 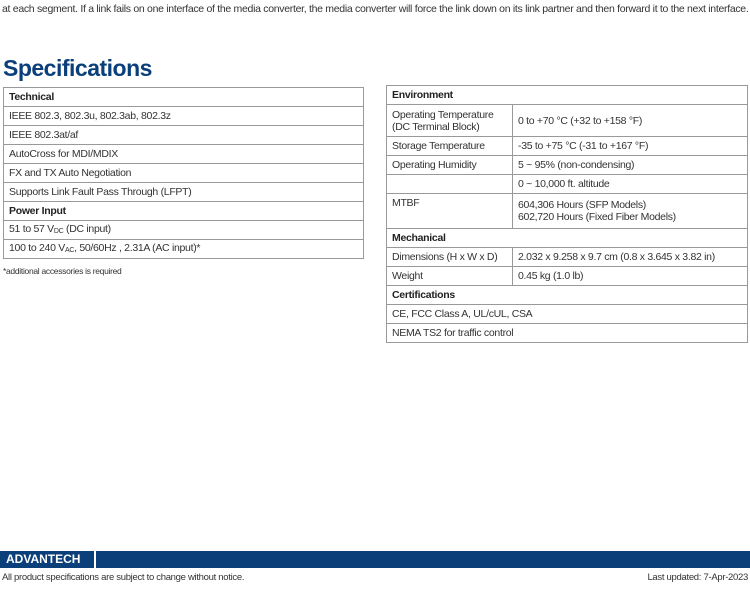 What do you see at coordinates (183, 154) in the screenshot?
I see `table-row: AutoCross for MDI/MDIX` at bounding box center [183, 154].